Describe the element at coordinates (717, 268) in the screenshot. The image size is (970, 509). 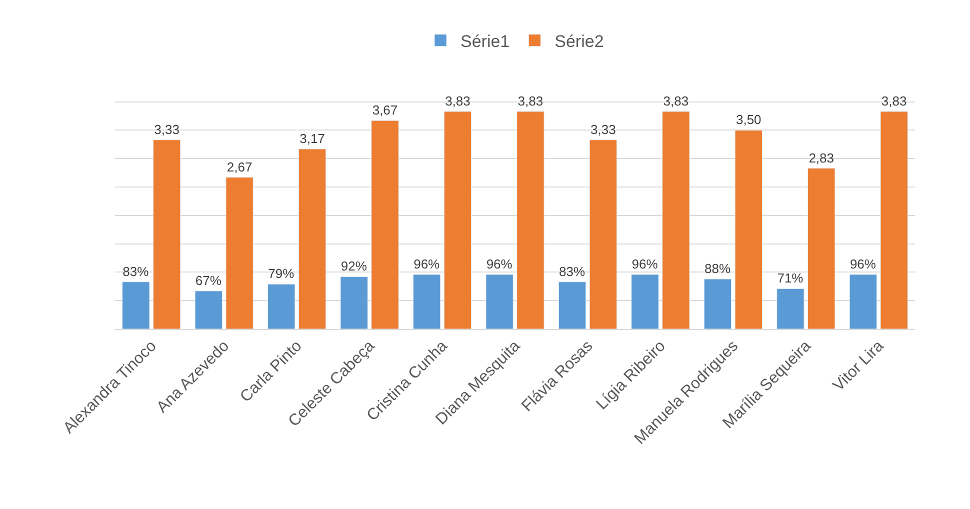
I see `data-label: 88%` at that location.